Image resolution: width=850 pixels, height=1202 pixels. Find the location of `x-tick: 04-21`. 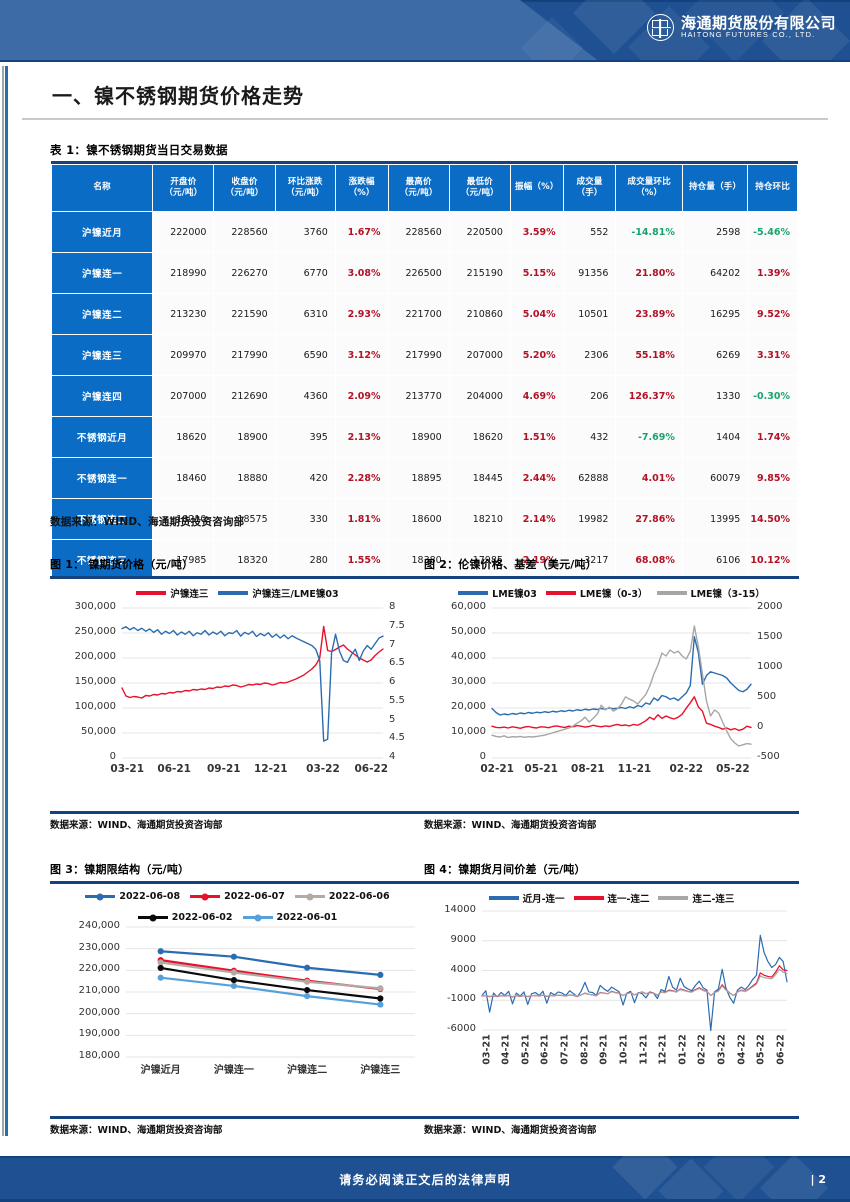

x-tick: 04-21 is located at coordinates (506, 1049).